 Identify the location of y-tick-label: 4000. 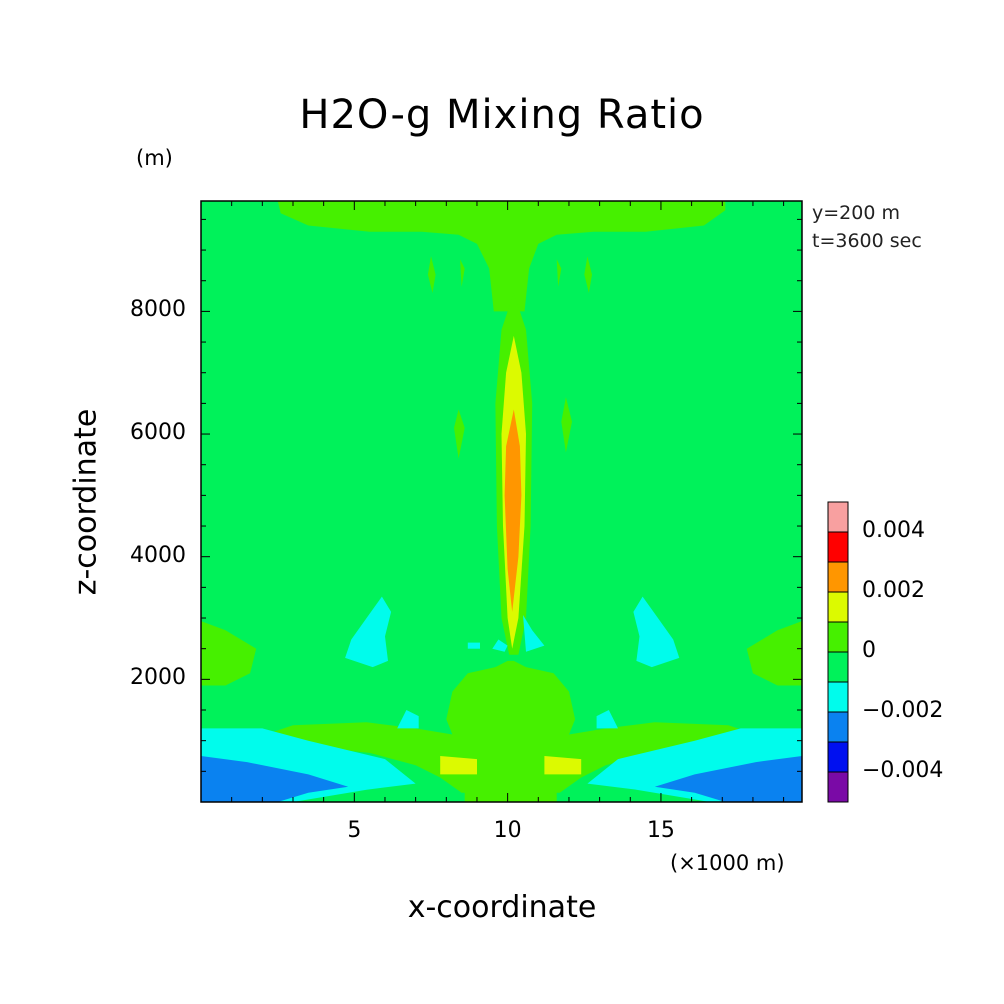
(158, 555).